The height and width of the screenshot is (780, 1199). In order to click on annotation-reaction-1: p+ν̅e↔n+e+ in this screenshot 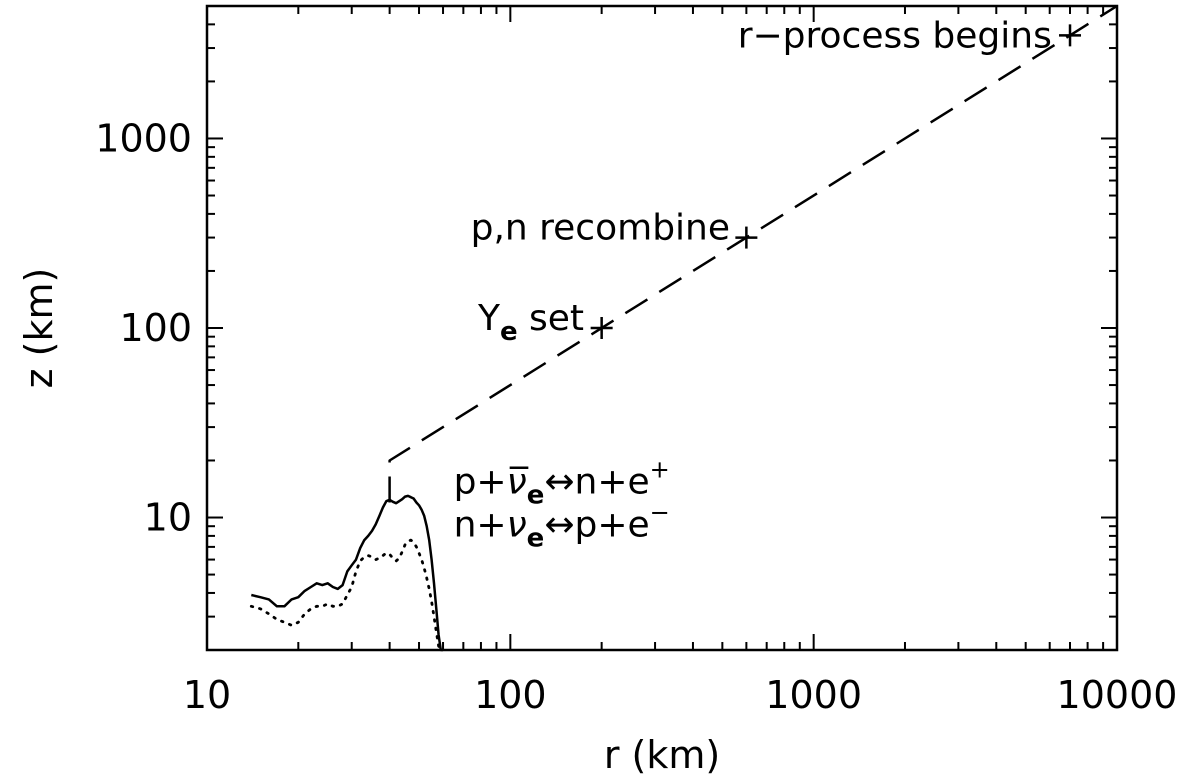, I will do `click(562, 482)`.